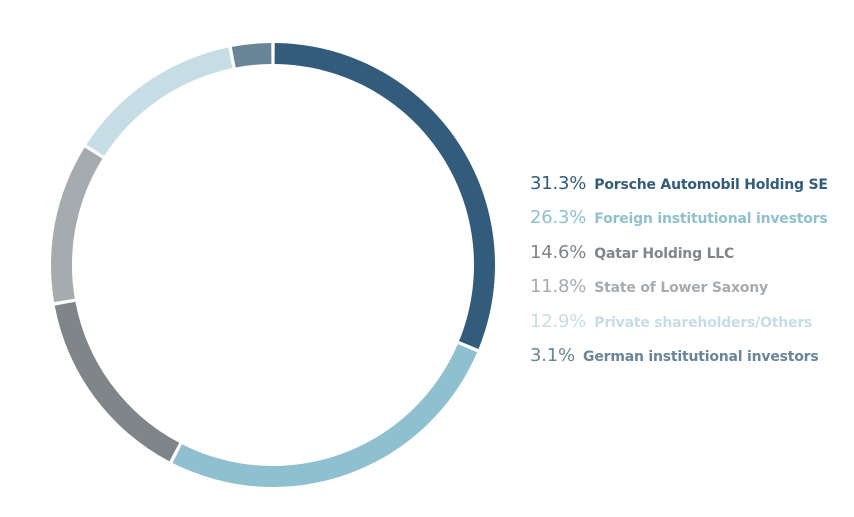 Image resolution: width=854 pixels, height=517 pixels. Describe the element at coordinates (558, 321) in the screenshot. I see `legend-value: 12.9%` at that location.